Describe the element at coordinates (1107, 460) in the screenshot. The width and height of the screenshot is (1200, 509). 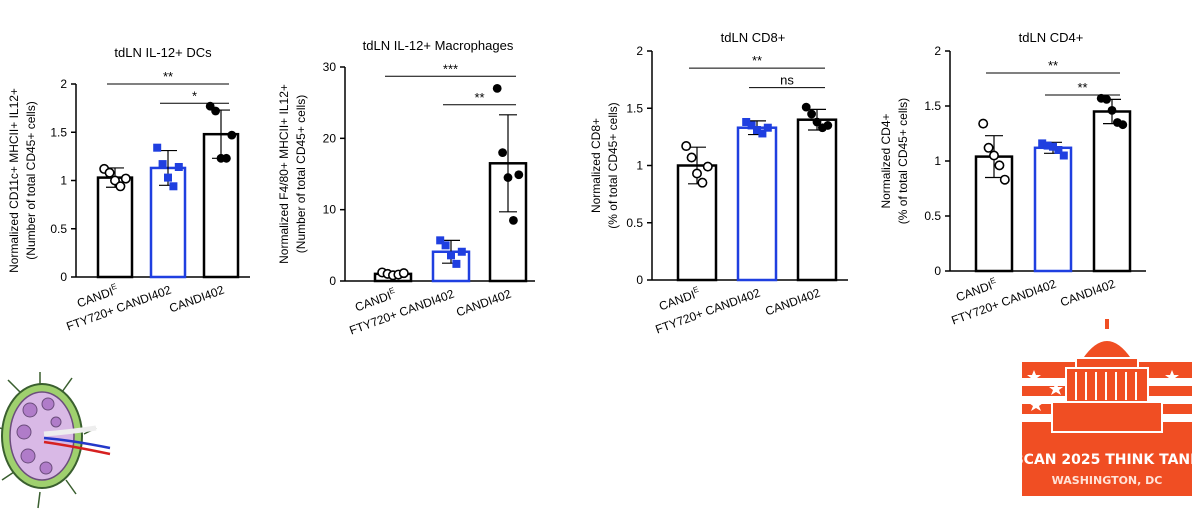
I see `logo-title: BCAN 2025 THINK TANK` at that location.